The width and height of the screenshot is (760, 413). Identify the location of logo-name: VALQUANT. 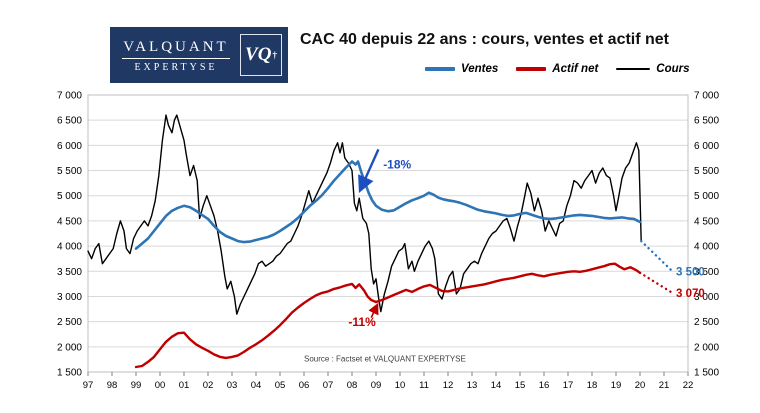
(176, 46).